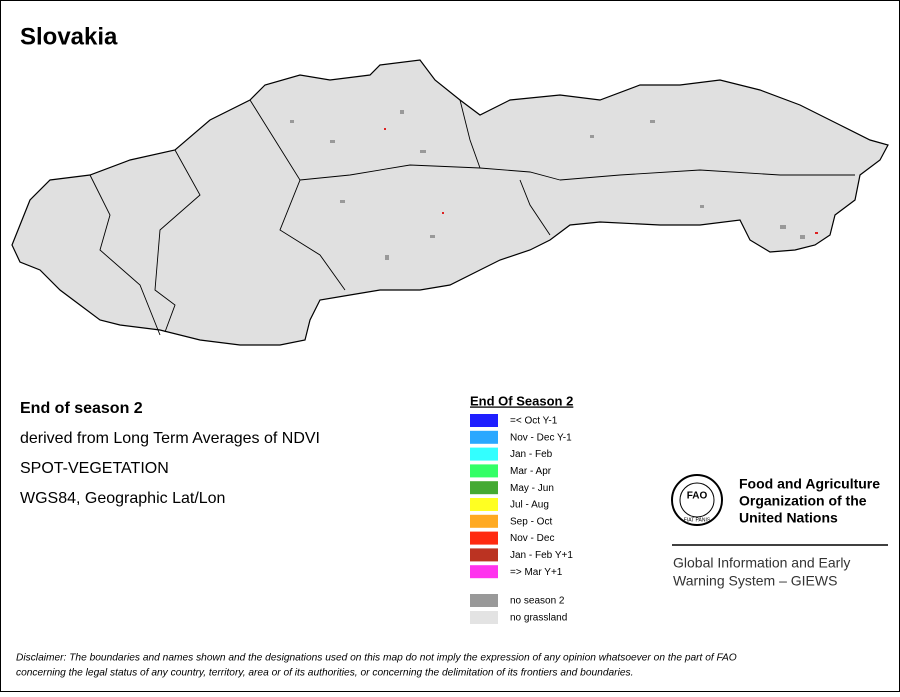  I want to click on legend-label: => Mar Y+1, so click(536, 572).